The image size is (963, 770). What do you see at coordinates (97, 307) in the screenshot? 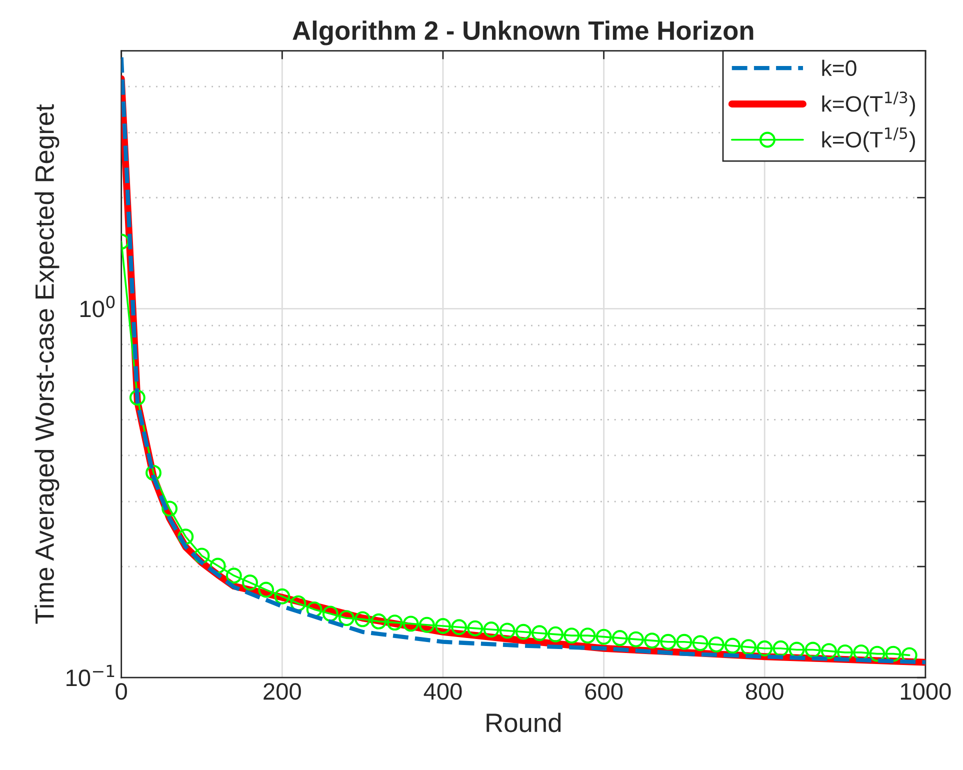
I see `y-tick-label: 10$^{0}$` at bounding box center [97, 307].